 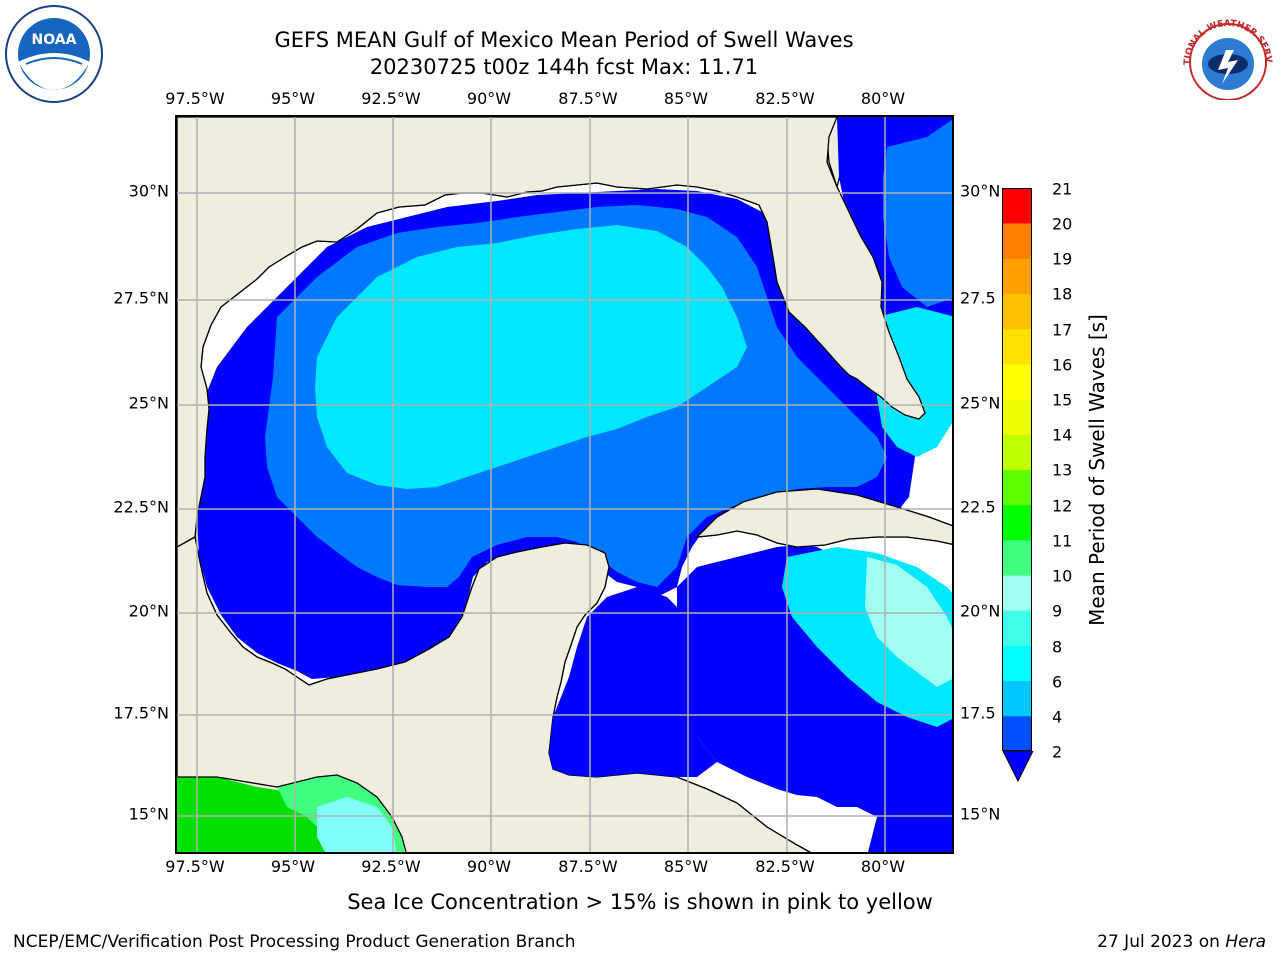 What do you see at coordinates (1062, 576) in the screenshot?
I see `colorbar-tick: 10` at bounding box center [1062, 576].